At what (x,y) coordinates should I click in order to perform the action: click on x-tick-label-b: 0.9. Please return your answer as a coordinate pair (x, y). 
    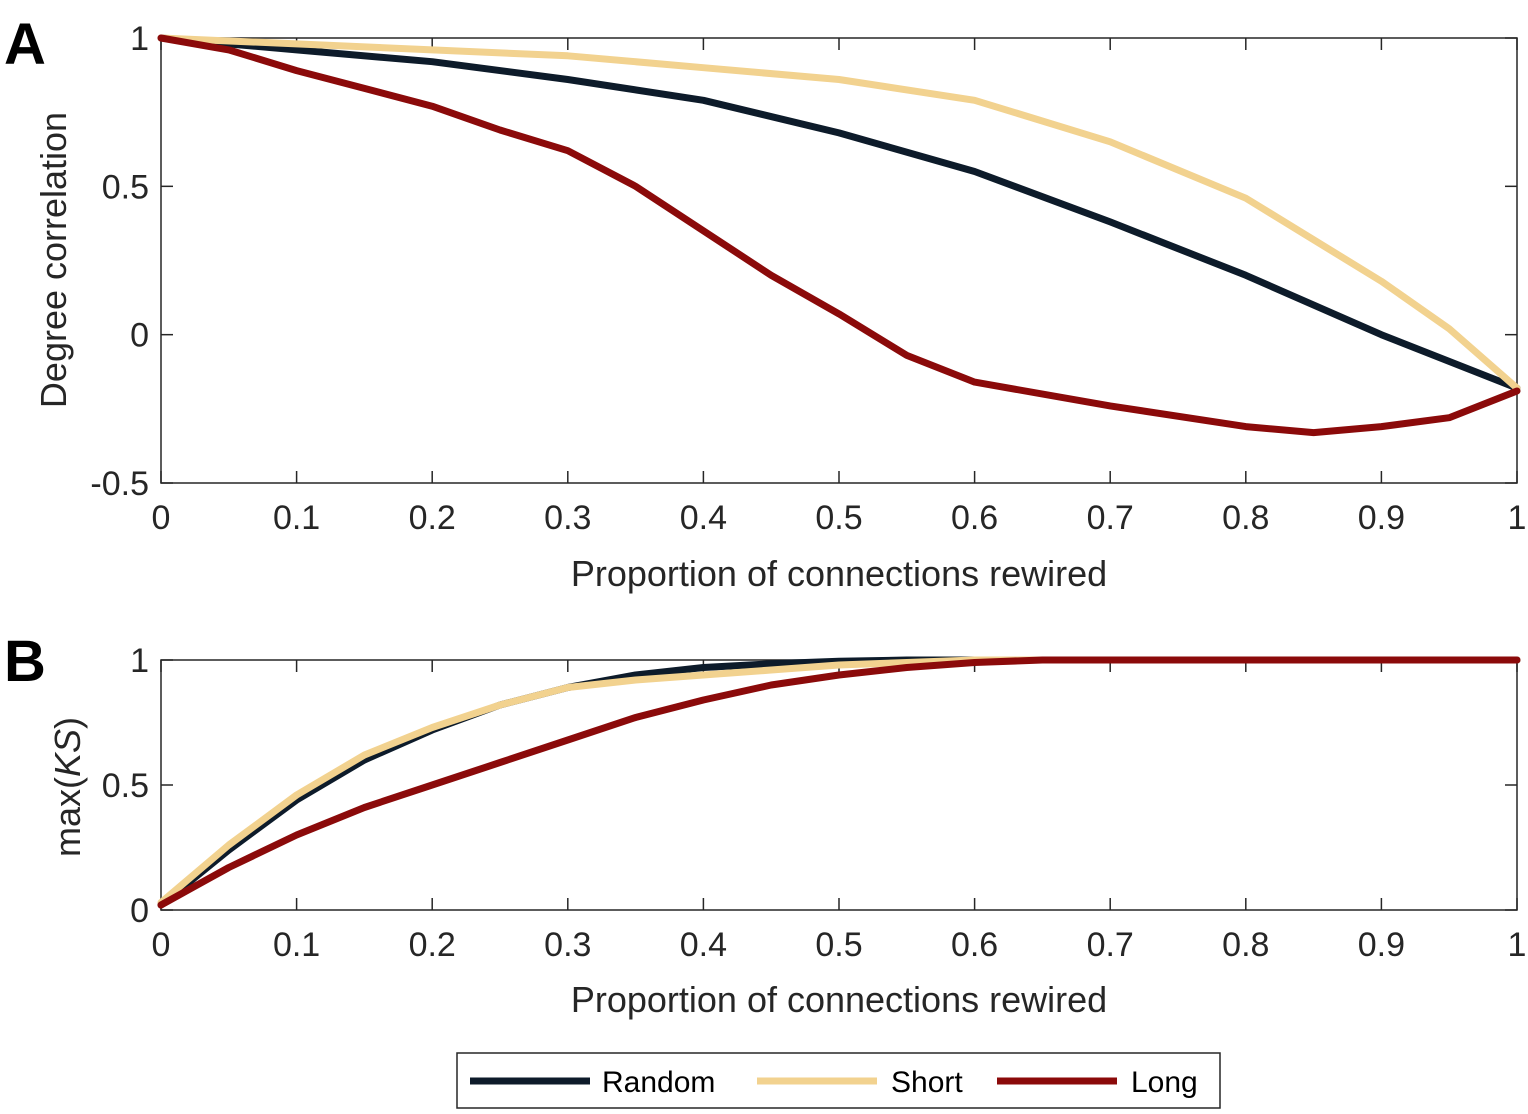
    Looking at the image, I should click on (1381, 945).